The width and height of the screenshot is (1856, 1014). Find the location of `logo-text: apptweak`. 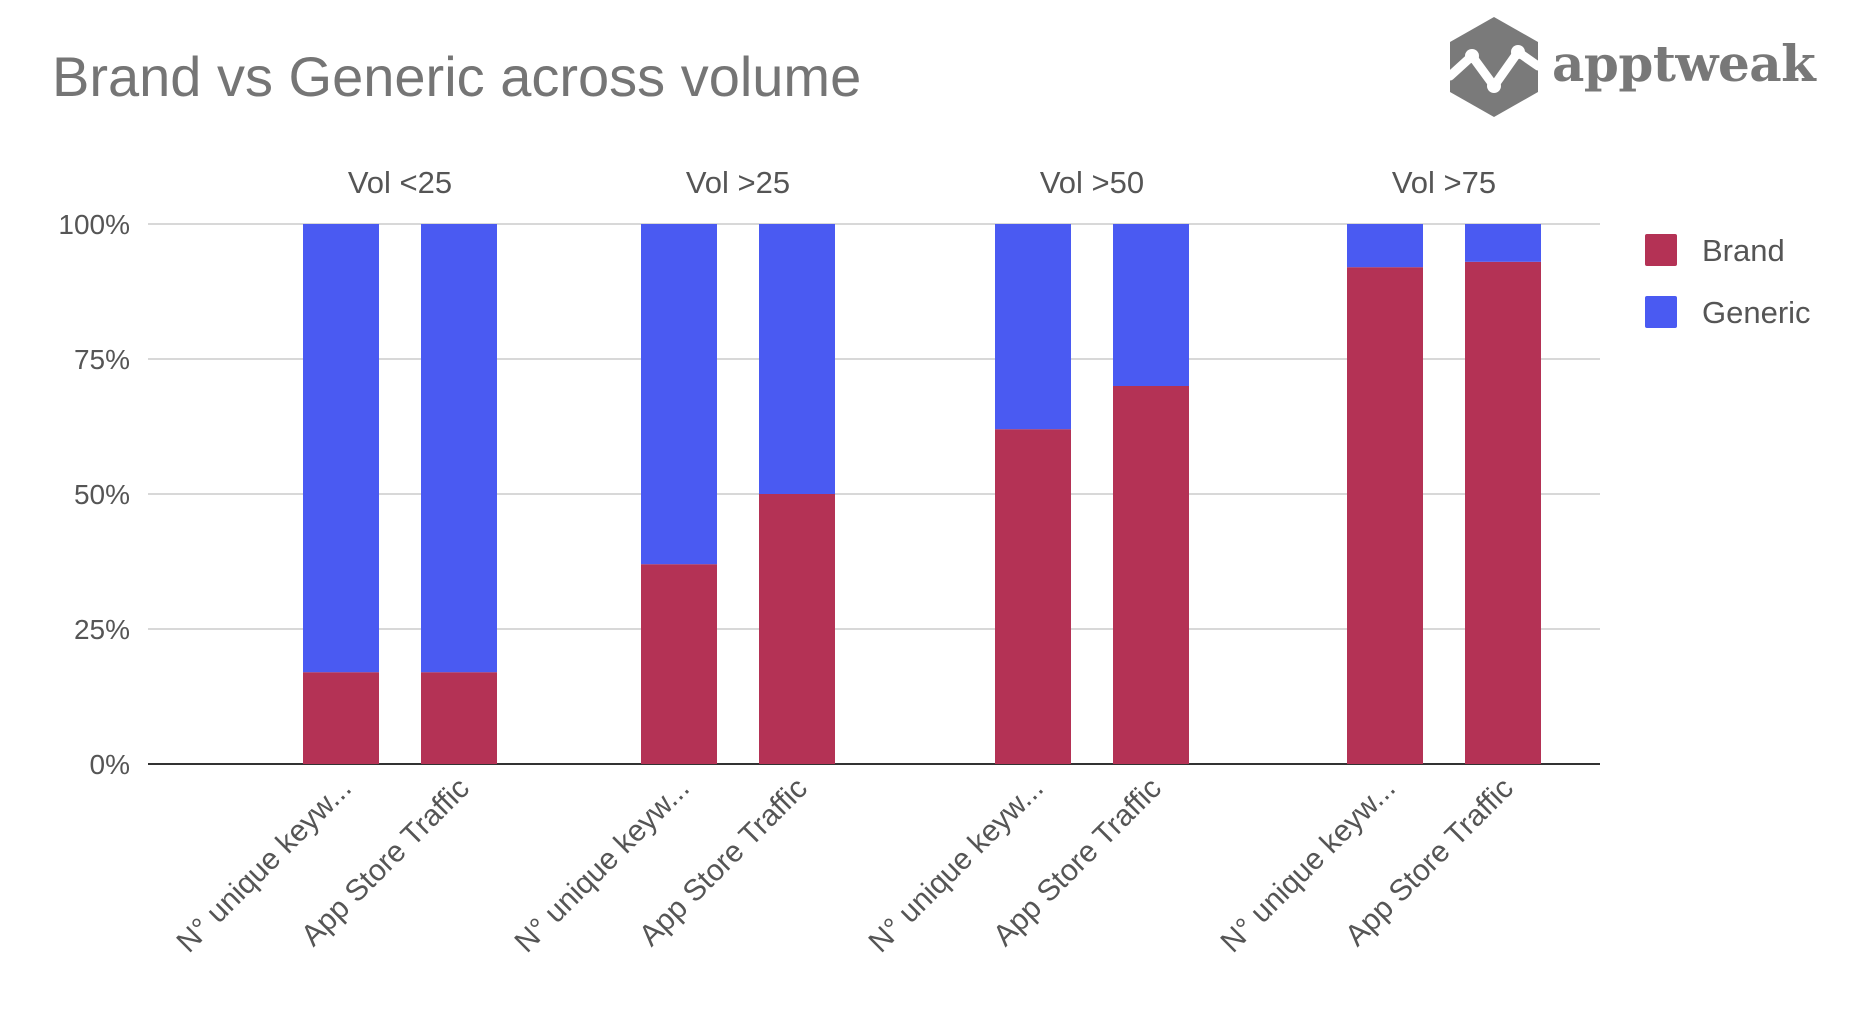

logo-text: apptweak is located at coordinates (1684, 63).